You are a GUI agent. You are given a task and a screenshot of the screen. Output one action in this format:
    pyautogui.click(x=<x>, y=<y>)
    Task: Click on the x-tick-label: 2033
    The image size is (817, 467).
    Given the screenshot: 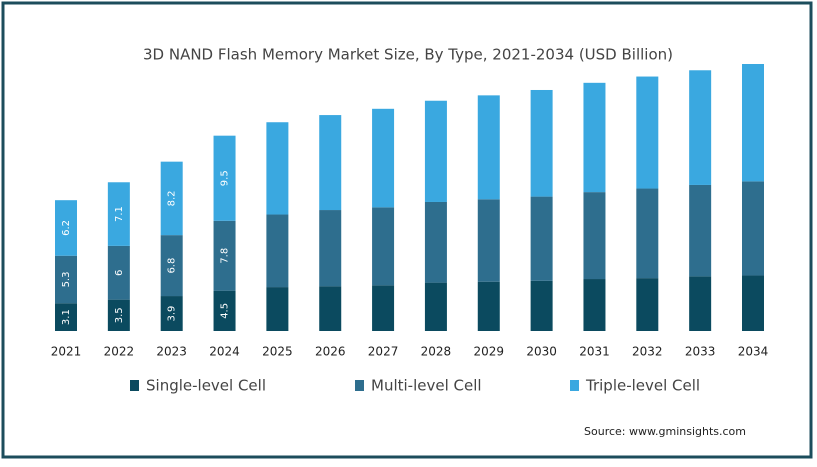 What is the action you would take?
    pyautogui.click(x=700, y=352)
    